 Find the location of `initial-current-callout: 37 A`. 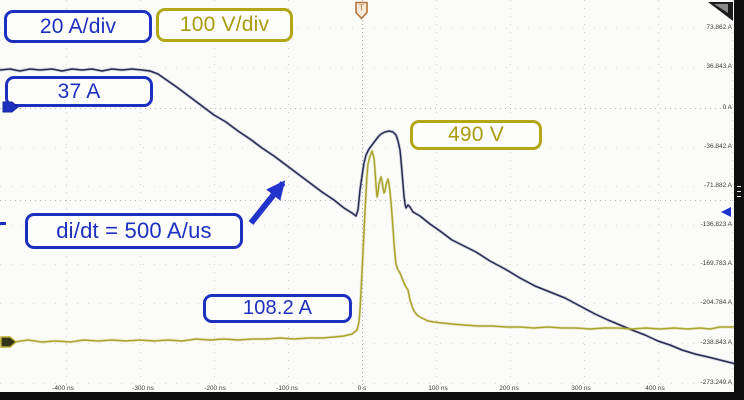

initial-current-callout: 37 A is located at coordinates (79, 91).